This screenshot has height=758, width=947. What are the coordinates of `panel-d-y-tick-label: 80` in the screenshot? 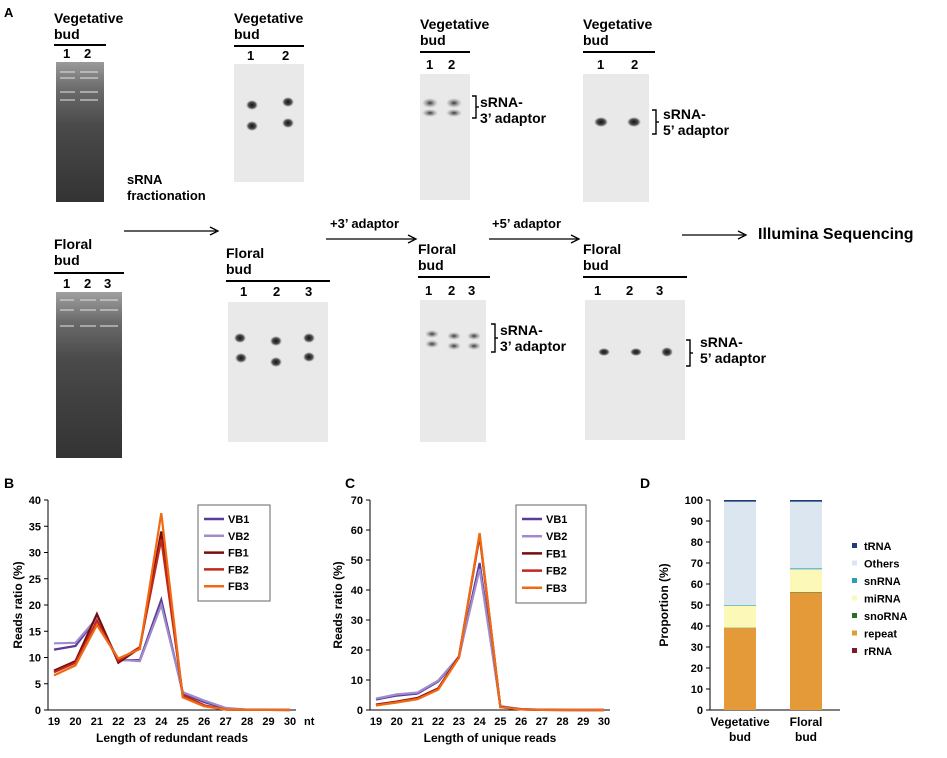 It's located at (697, 543).